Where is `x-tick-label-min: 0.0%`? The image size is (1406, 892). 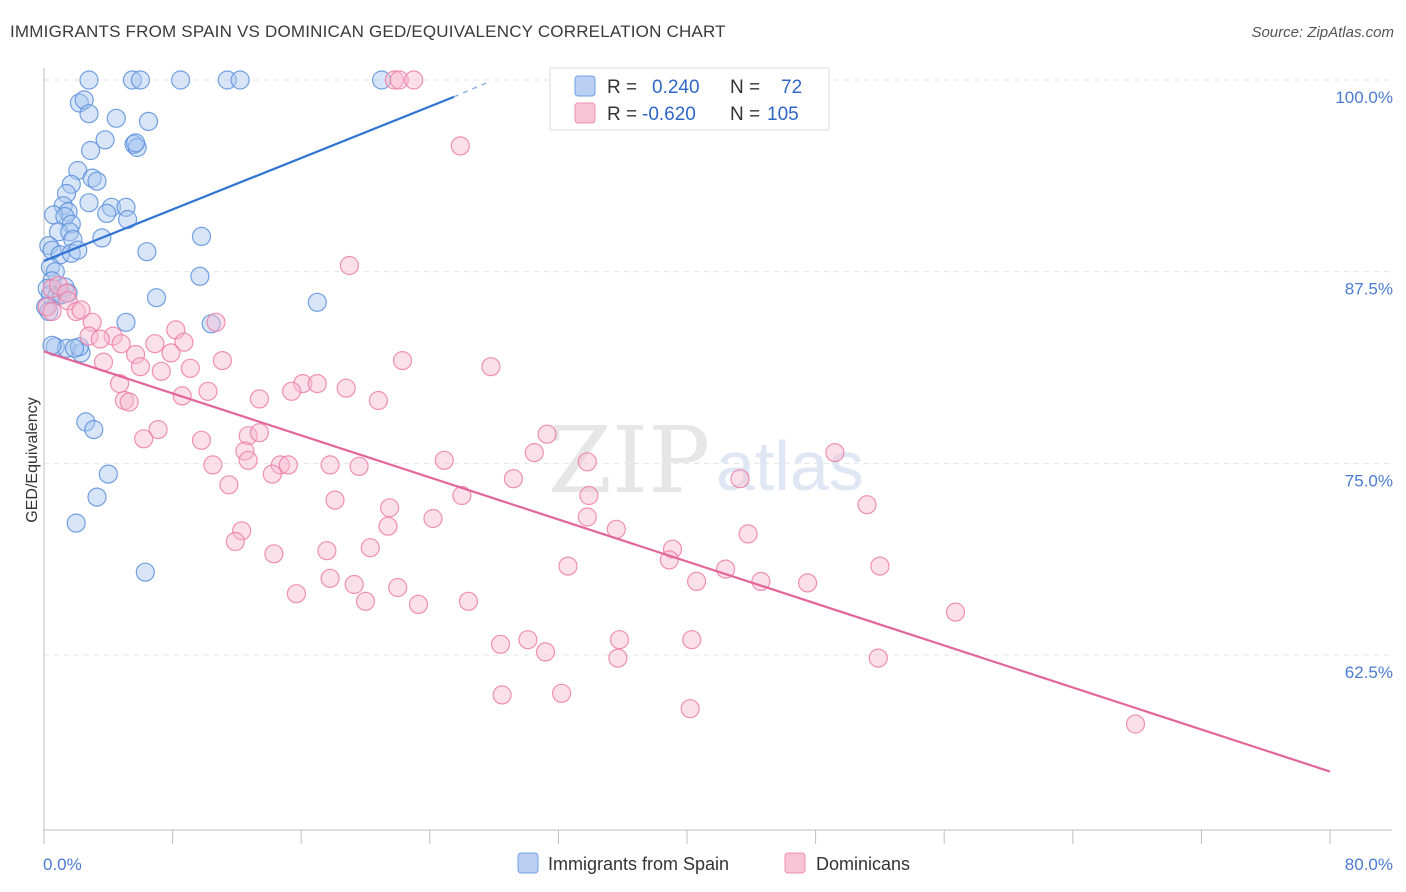 x-tick-label-min: 0.0% is located at coordinates (62, 864).